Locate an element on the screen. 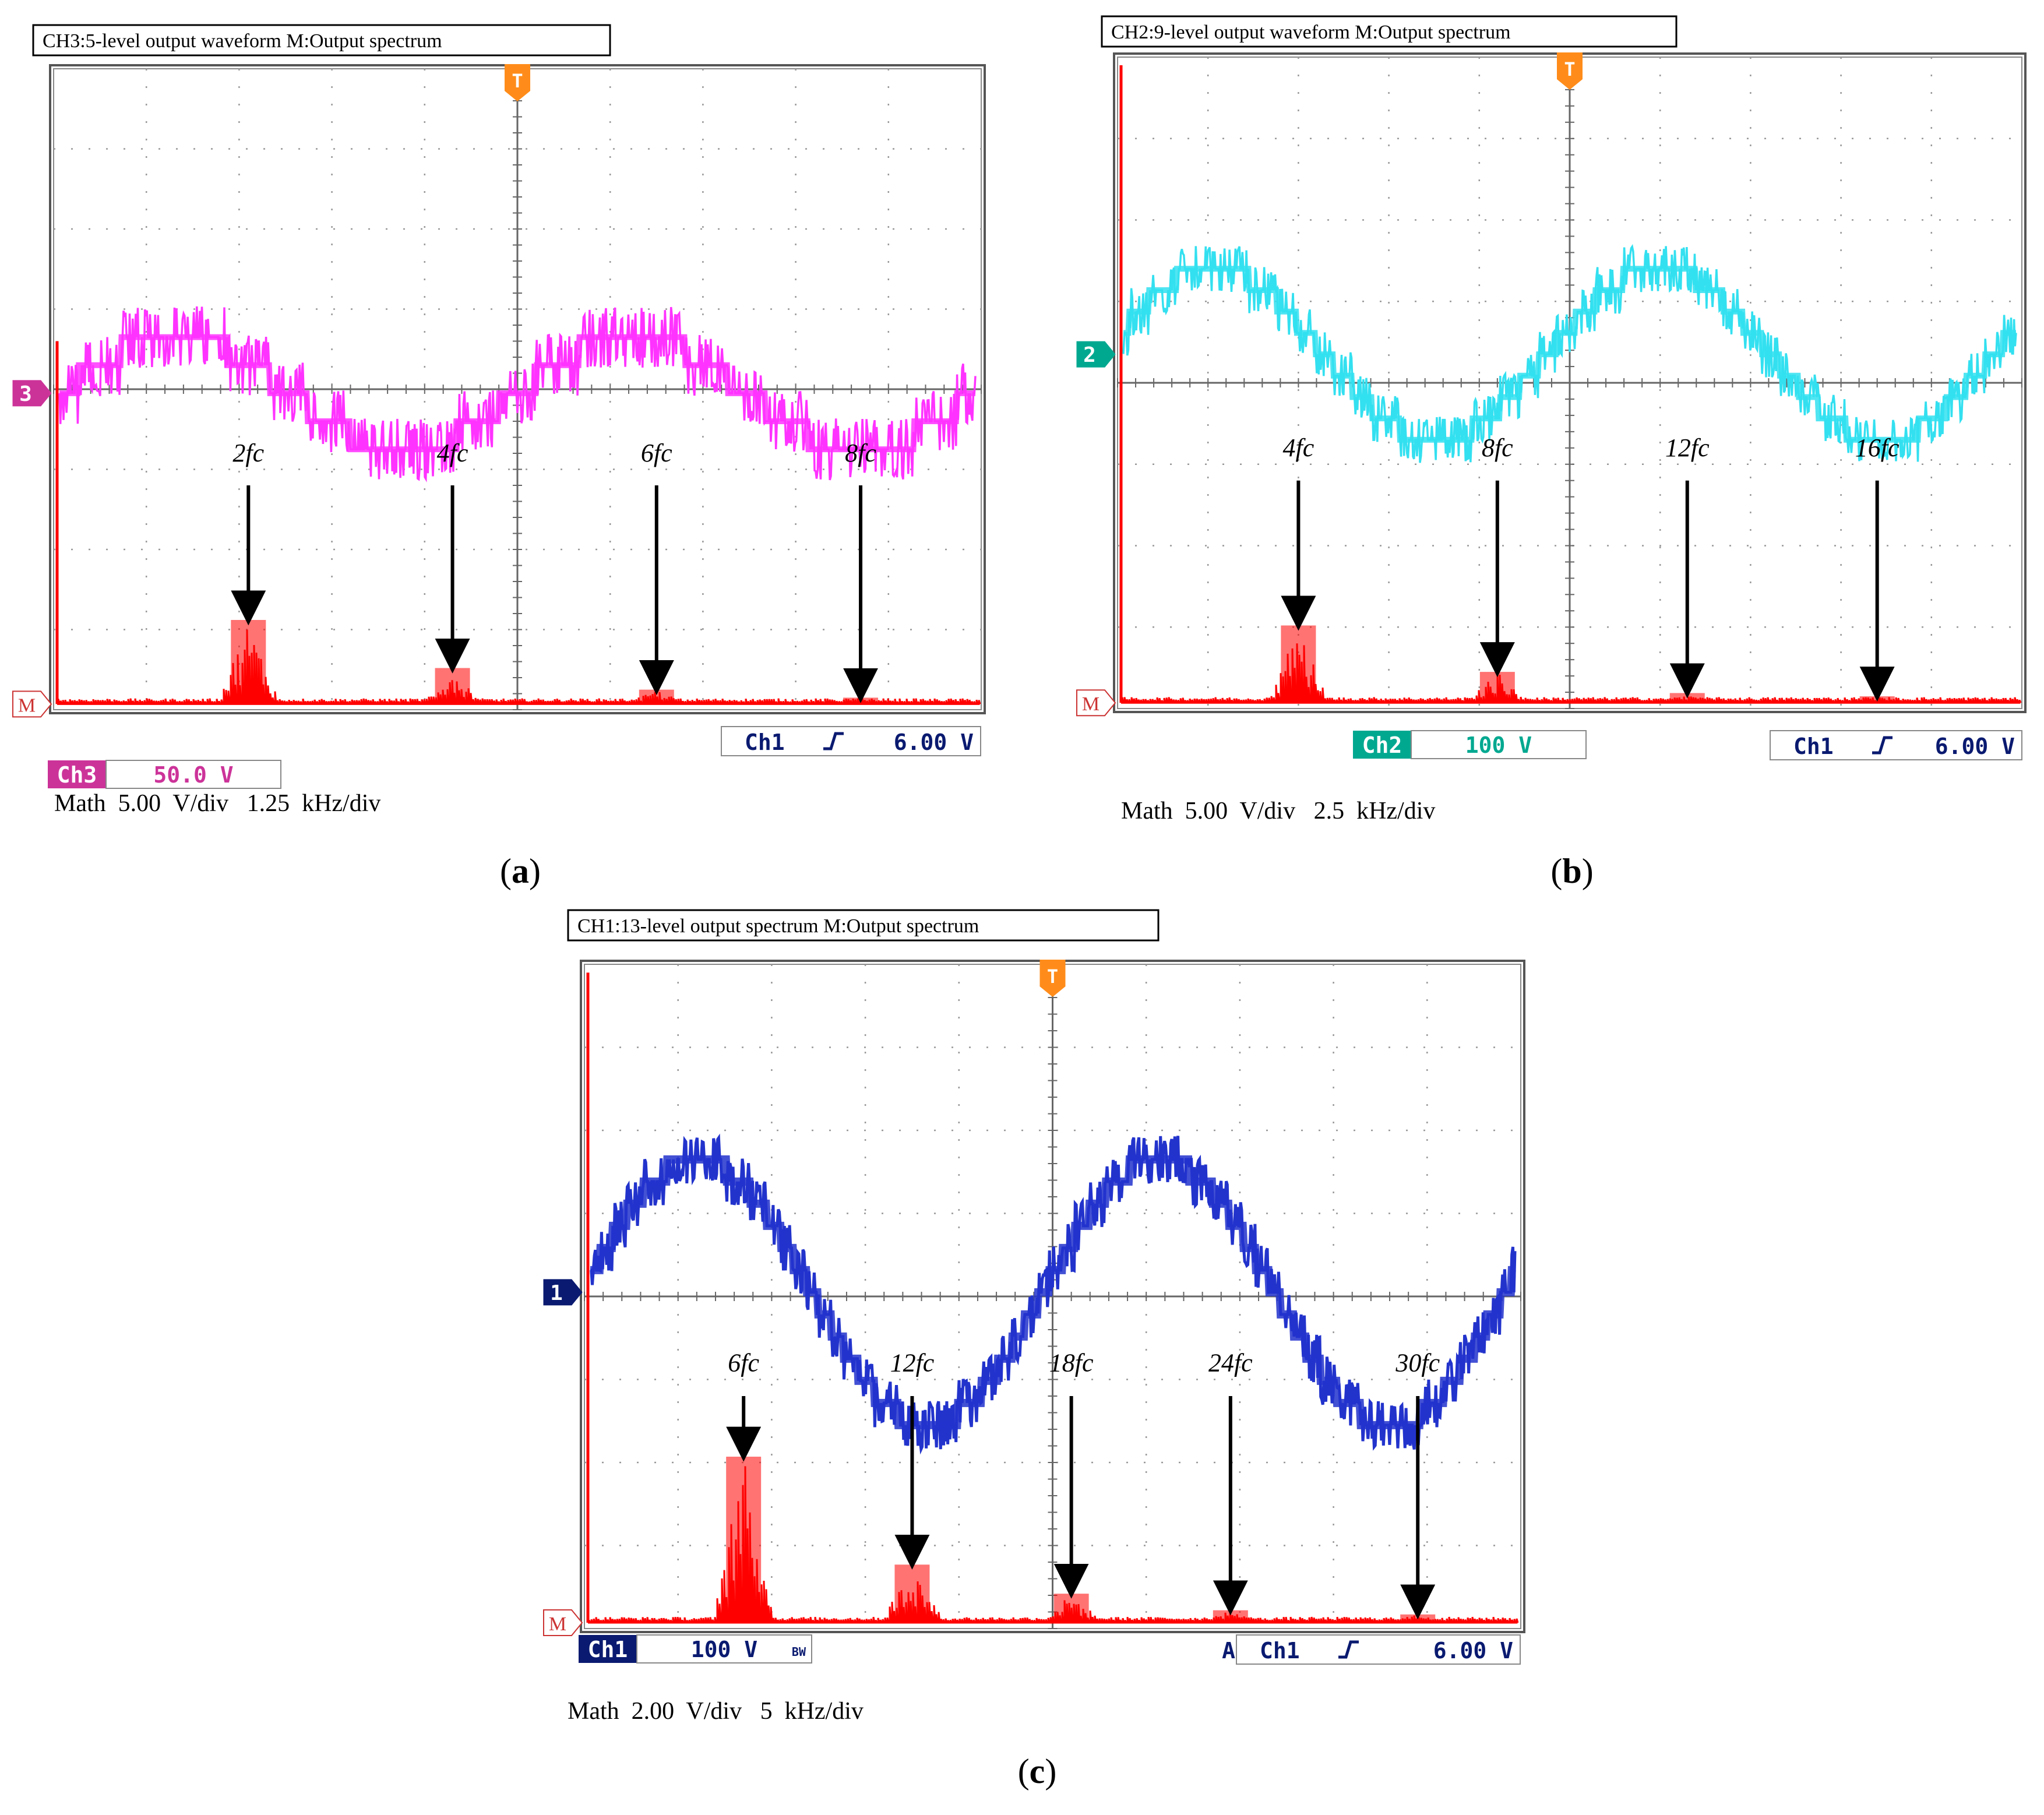 Image resolution: width=2044 pixels, height=1815 pixels. channel-badge-label: Ch3 is located at coordinates (77, 775).